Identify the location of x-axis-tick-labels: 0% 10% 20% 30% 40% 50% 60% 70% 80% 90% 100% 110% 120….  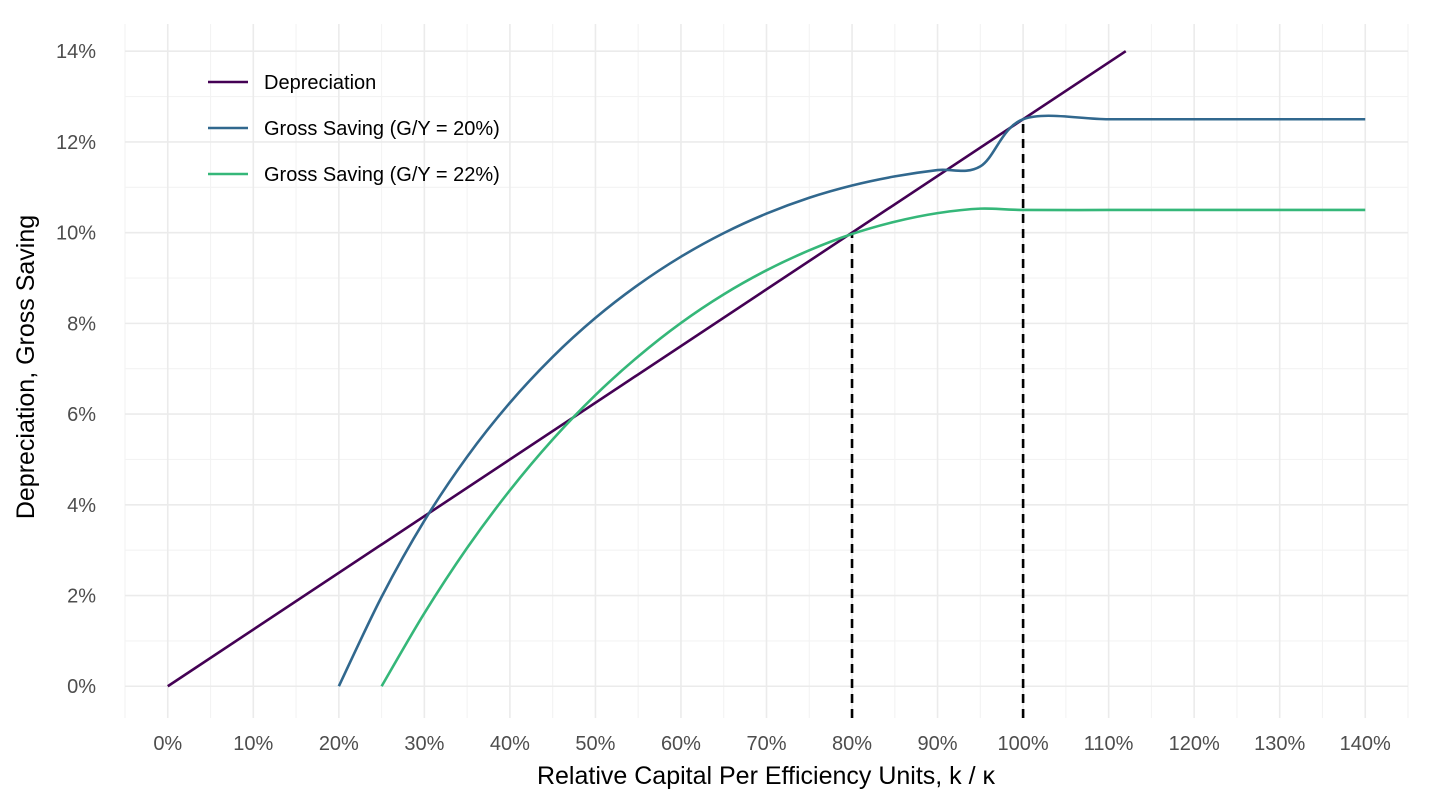
(772, 744).